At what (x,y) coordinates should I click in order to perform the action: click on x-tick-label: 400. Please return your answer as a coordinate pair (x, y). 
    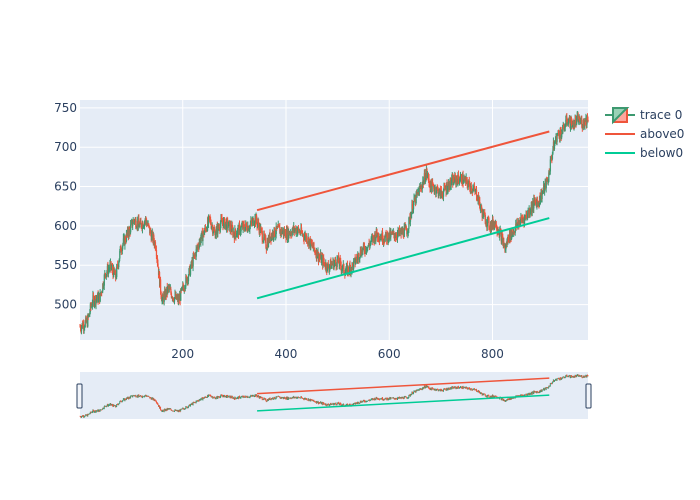
    Looking at the image, I should click on (286, 354).